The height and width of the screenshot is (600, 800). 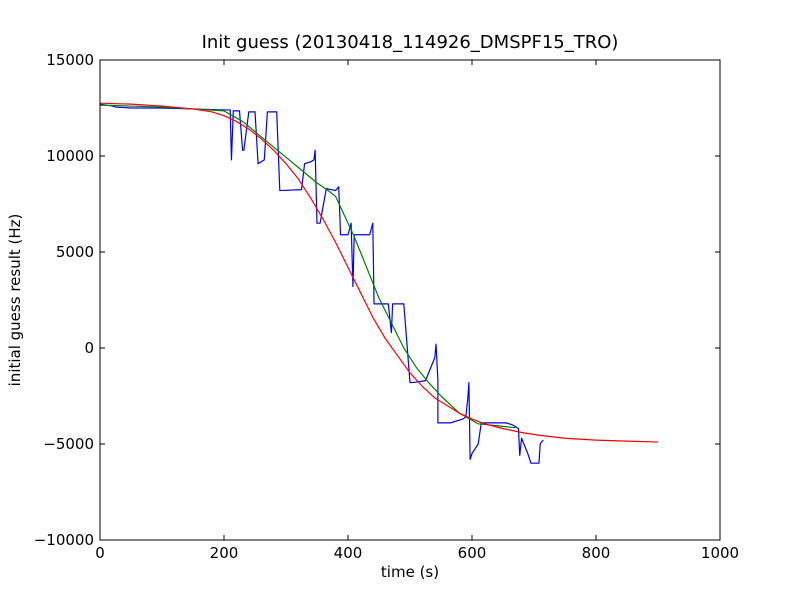 What do you see at coordinates (100, 553) in the screenshot?
I see `x-tick-label: 0` at bounding box center [100, 553].